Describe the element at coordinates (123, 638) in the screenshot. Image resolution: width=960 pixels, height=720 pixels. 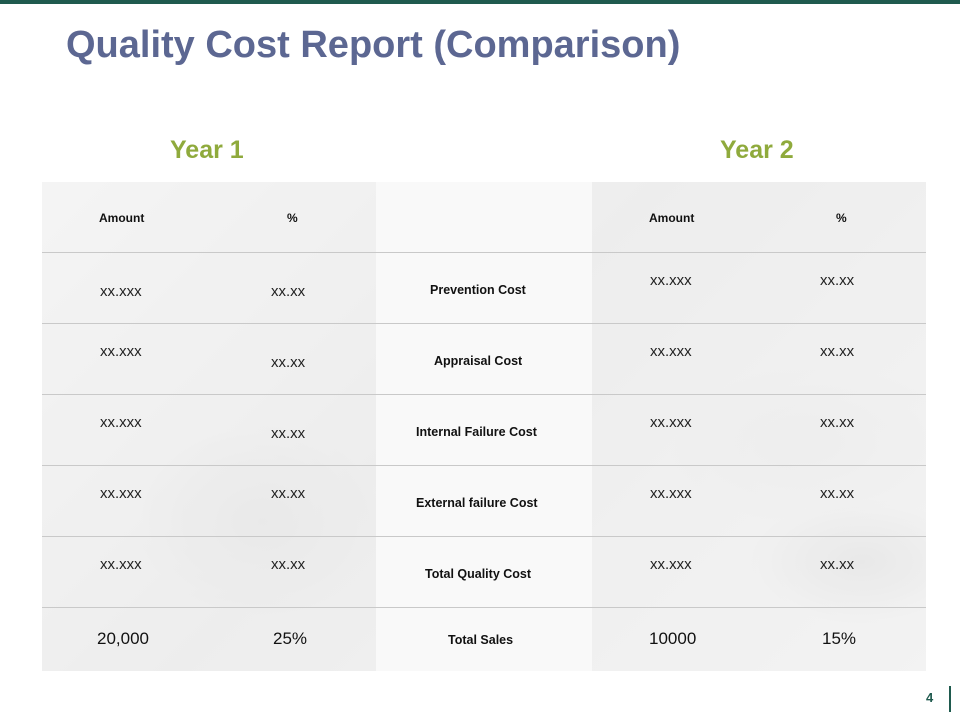
I see `y1-amount: 20,000` at that location.